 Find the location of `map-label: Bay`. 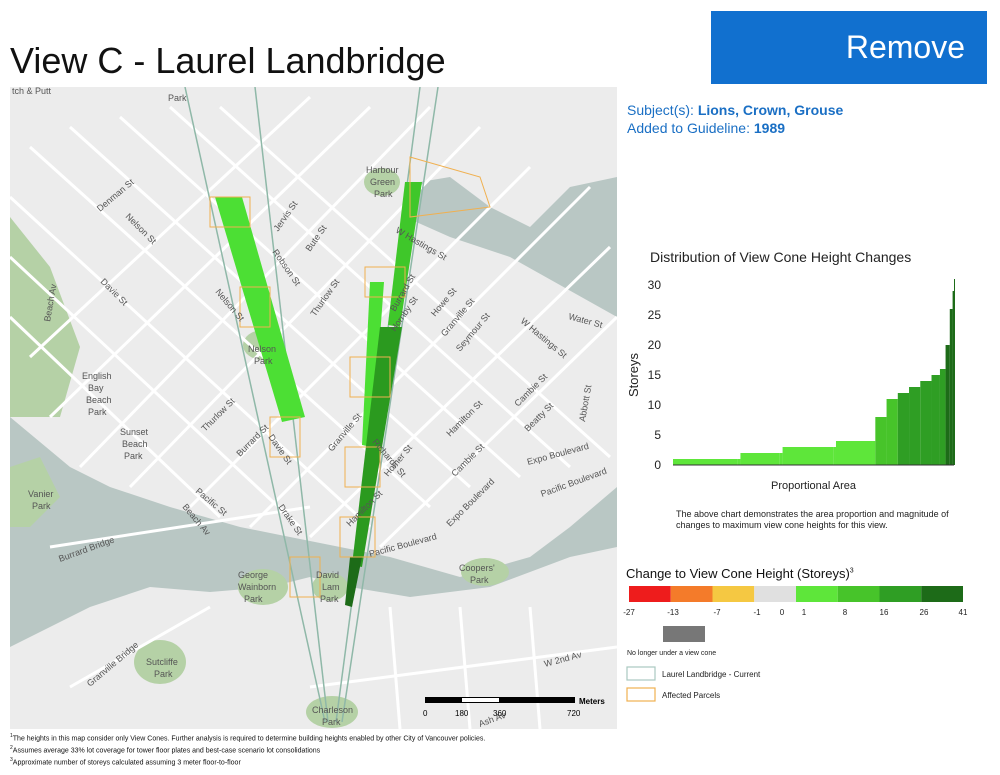

map-label: Bay is located at coordinates (96, 388).